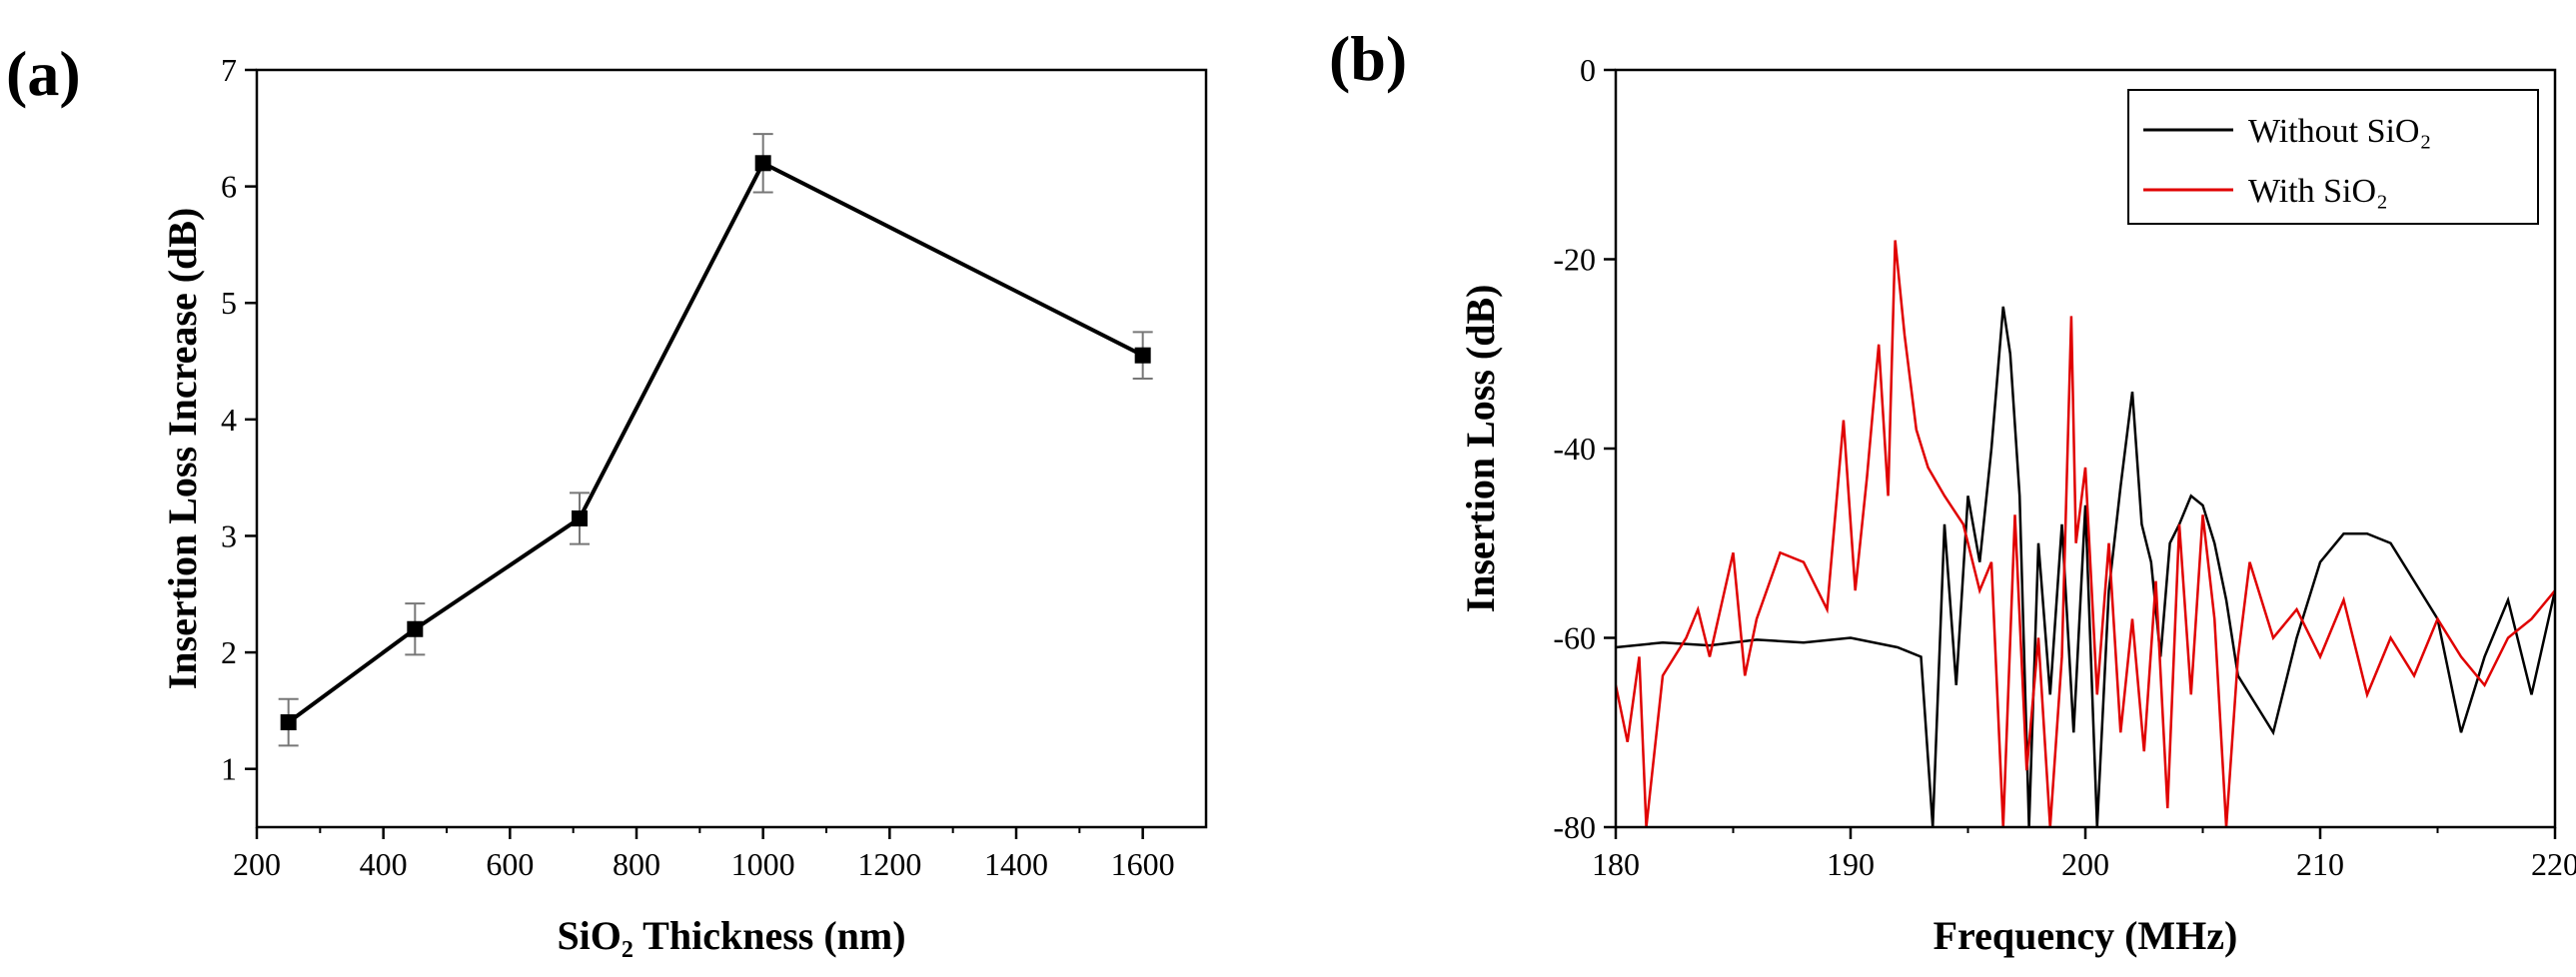  I want to click on chart-b-x-tick-label: 180, so click(1616, 864).